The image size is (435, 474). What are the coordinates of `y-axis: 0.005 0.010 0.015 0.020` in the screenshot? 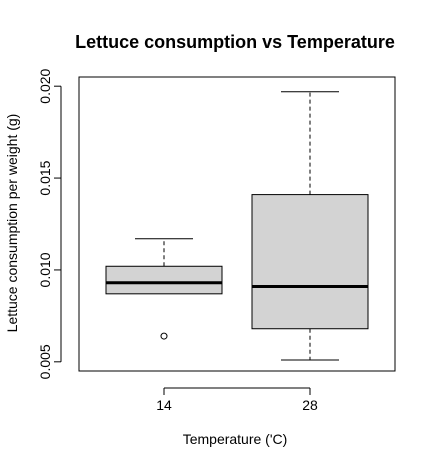 It's located at (49, 223).